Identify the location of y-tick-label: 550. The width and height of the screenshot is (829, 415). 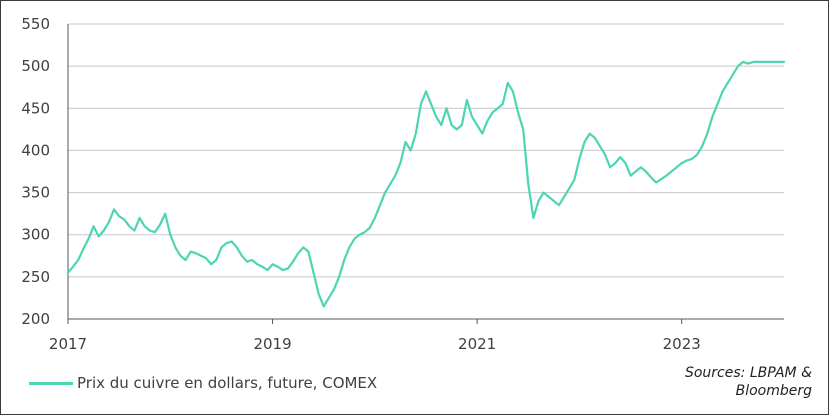
(35, 24).